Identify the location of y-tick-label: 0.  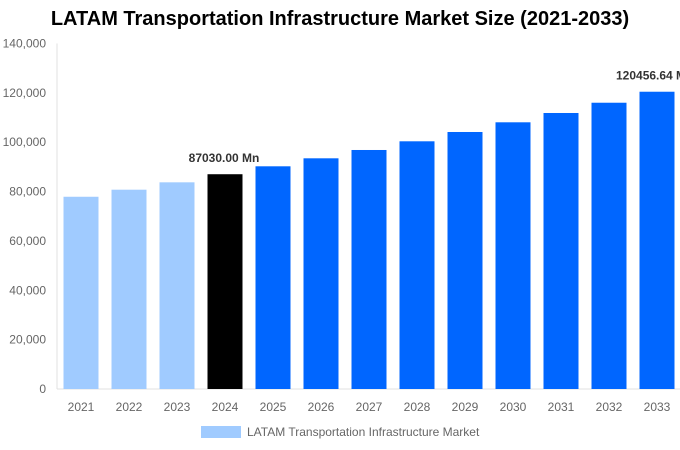
(42, 389).